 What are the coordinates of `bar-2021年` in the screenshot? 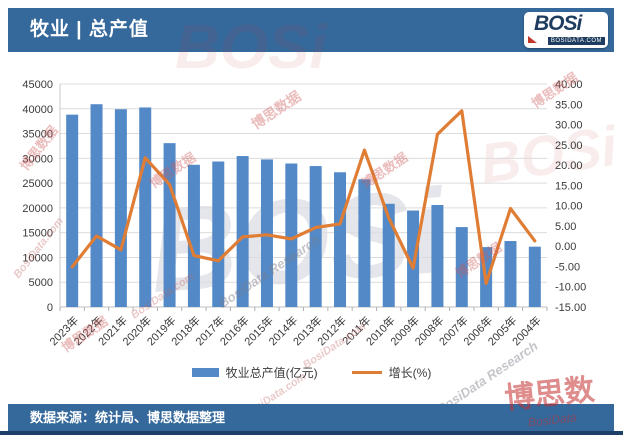 It's located at (120, 208).